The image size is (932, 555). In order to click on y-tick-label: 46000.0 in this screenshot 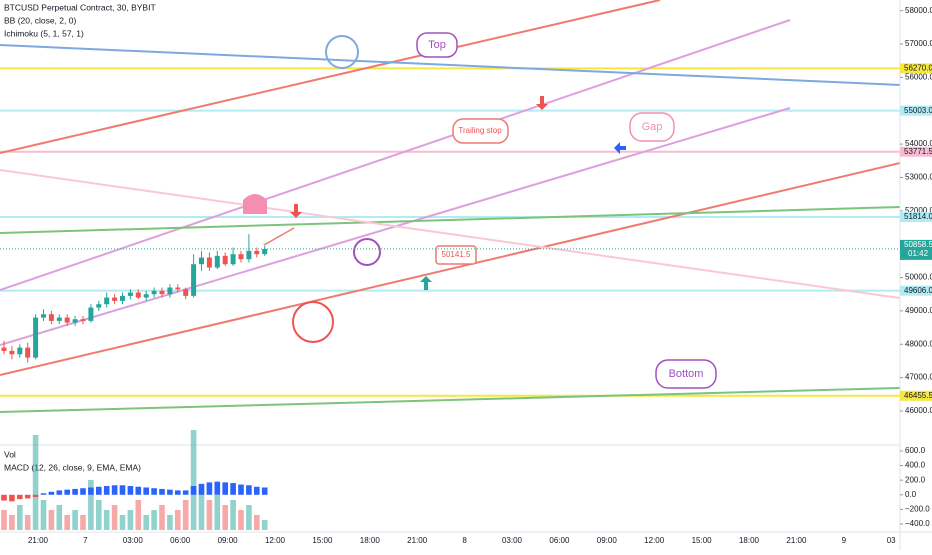, I will do `click(918, 410)`.